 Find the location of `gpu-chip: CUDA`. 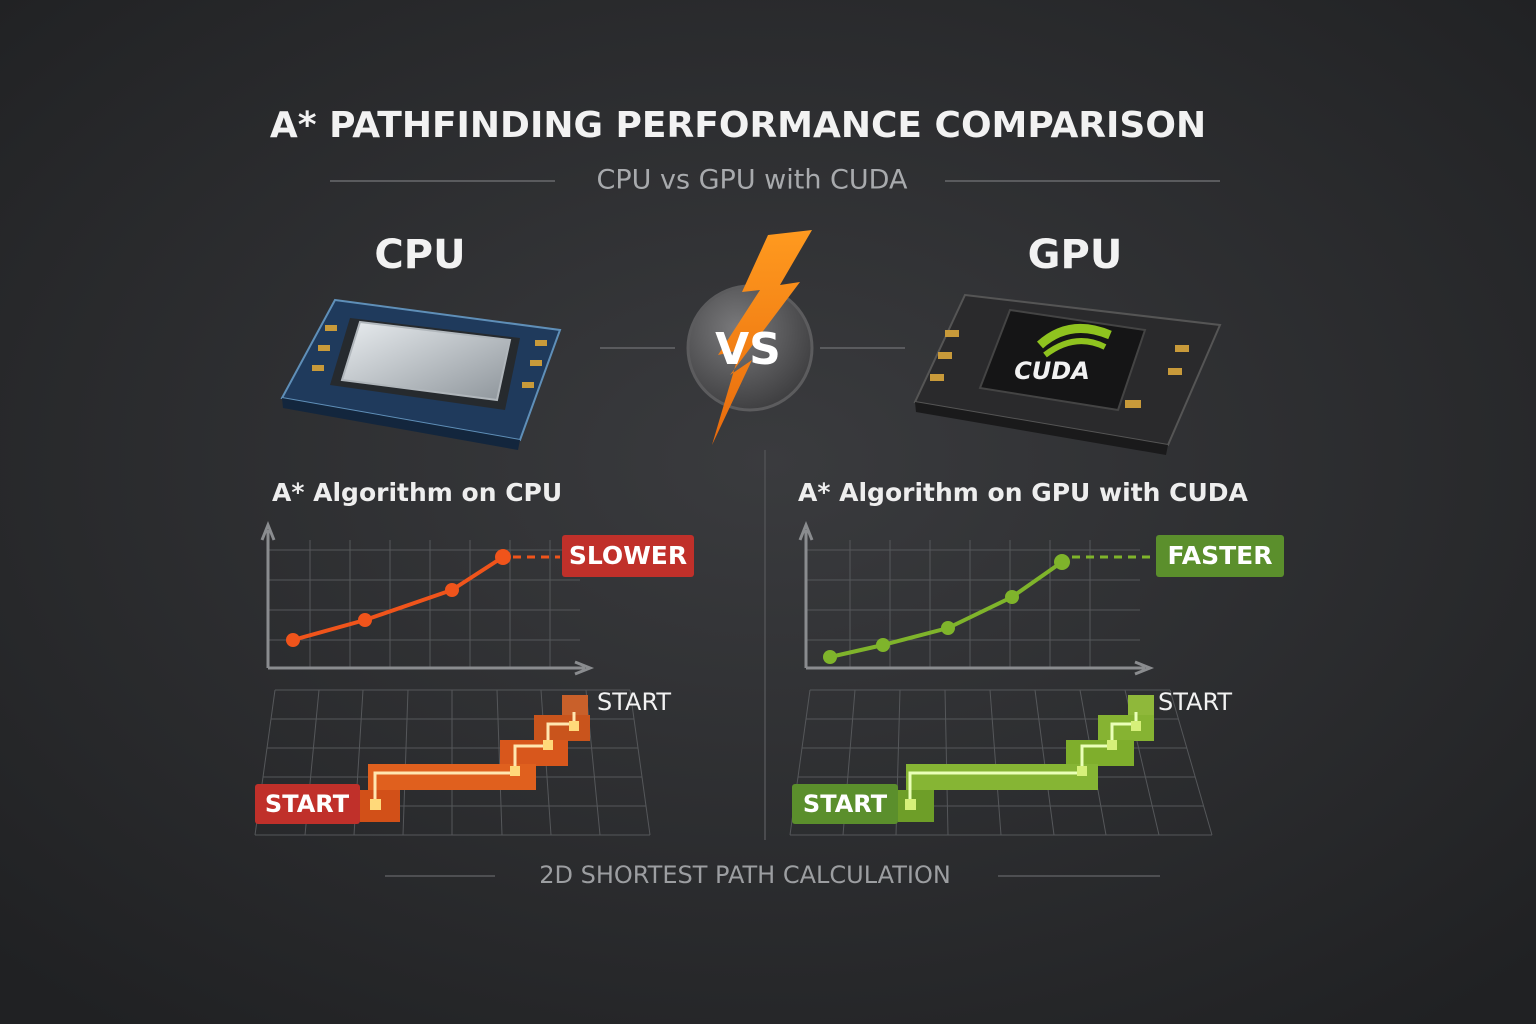

gpu-chip: CUDA is located at coordinates (1067, 374).